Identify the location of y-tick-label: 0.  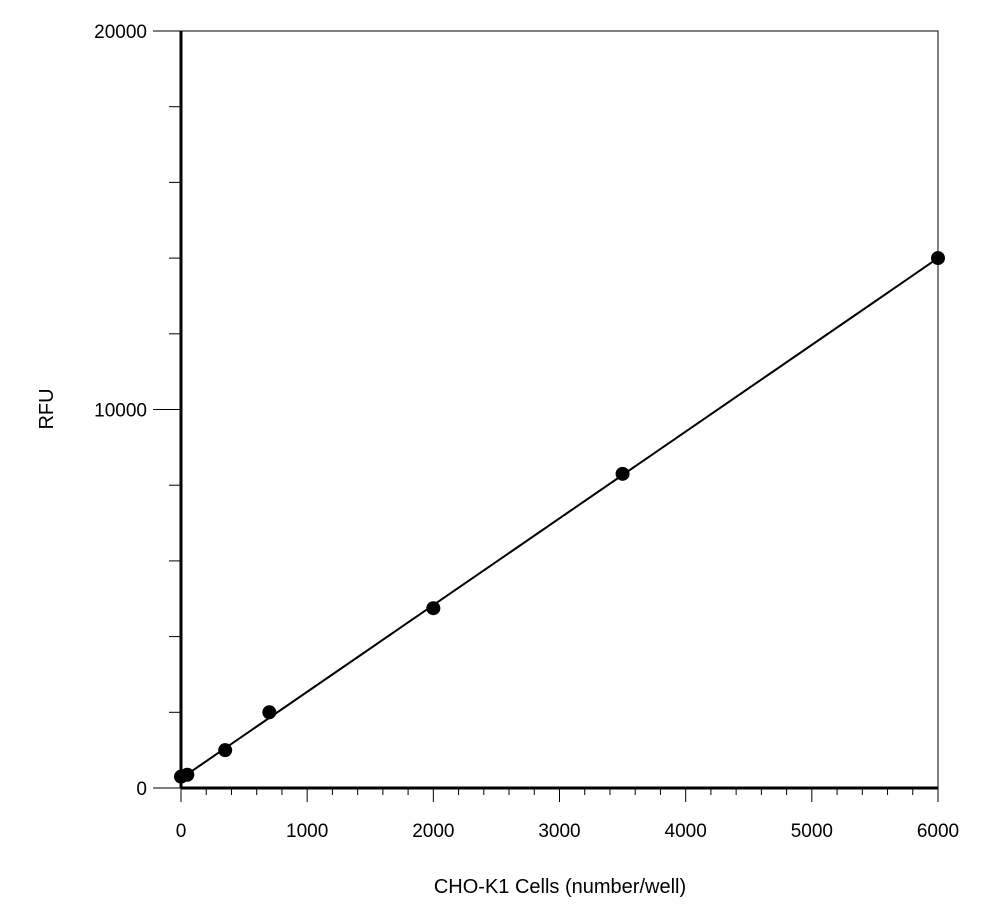
(141, 789).